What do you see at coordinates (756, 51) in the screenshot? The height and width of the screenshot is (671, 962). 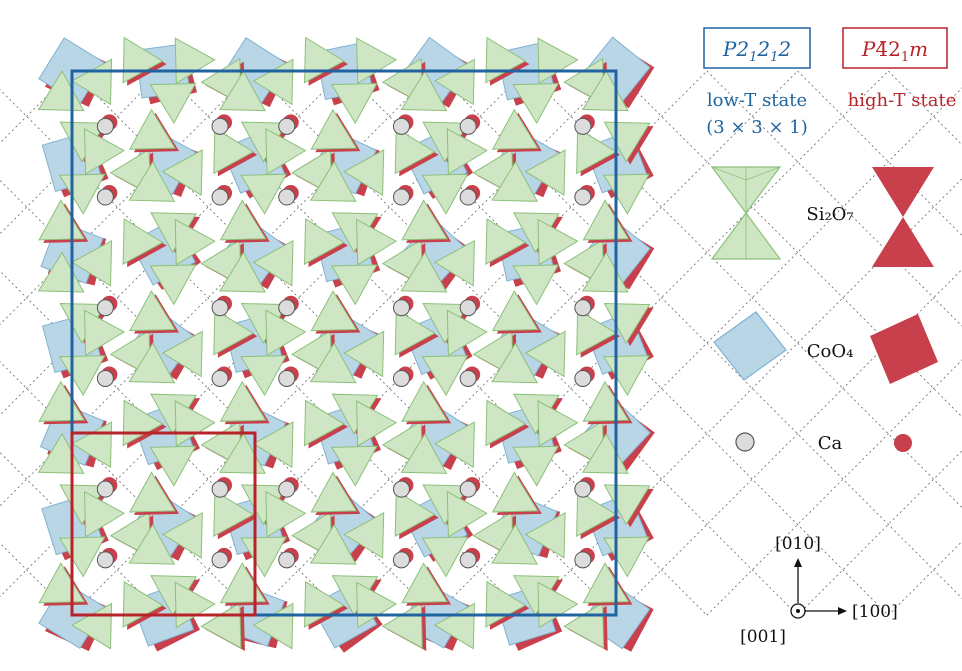 I see `low-t-group-label: P21212` at bounding box center [756, 51].